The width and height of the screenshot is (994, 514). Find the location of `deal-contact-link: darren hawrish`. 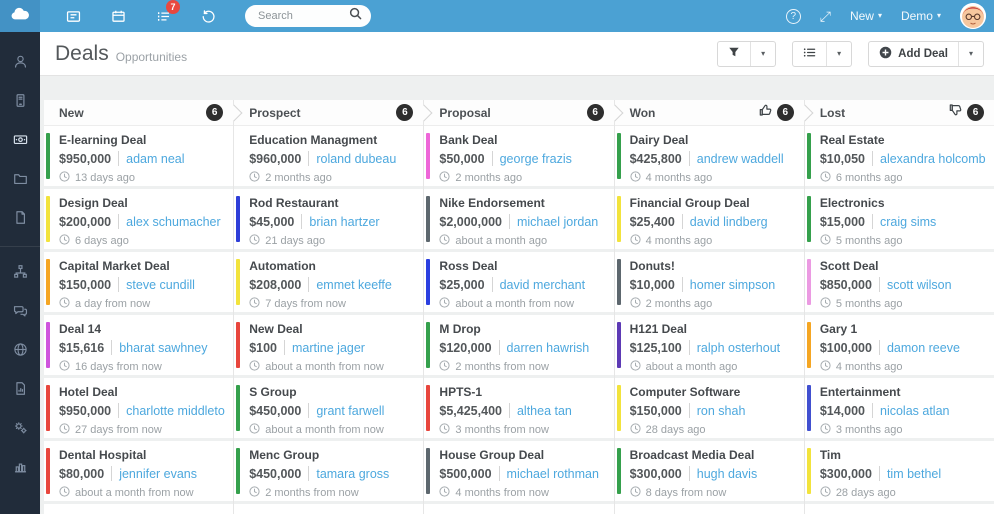

deal-contact-link: darren hawrish is located at coordinates (548, 347).